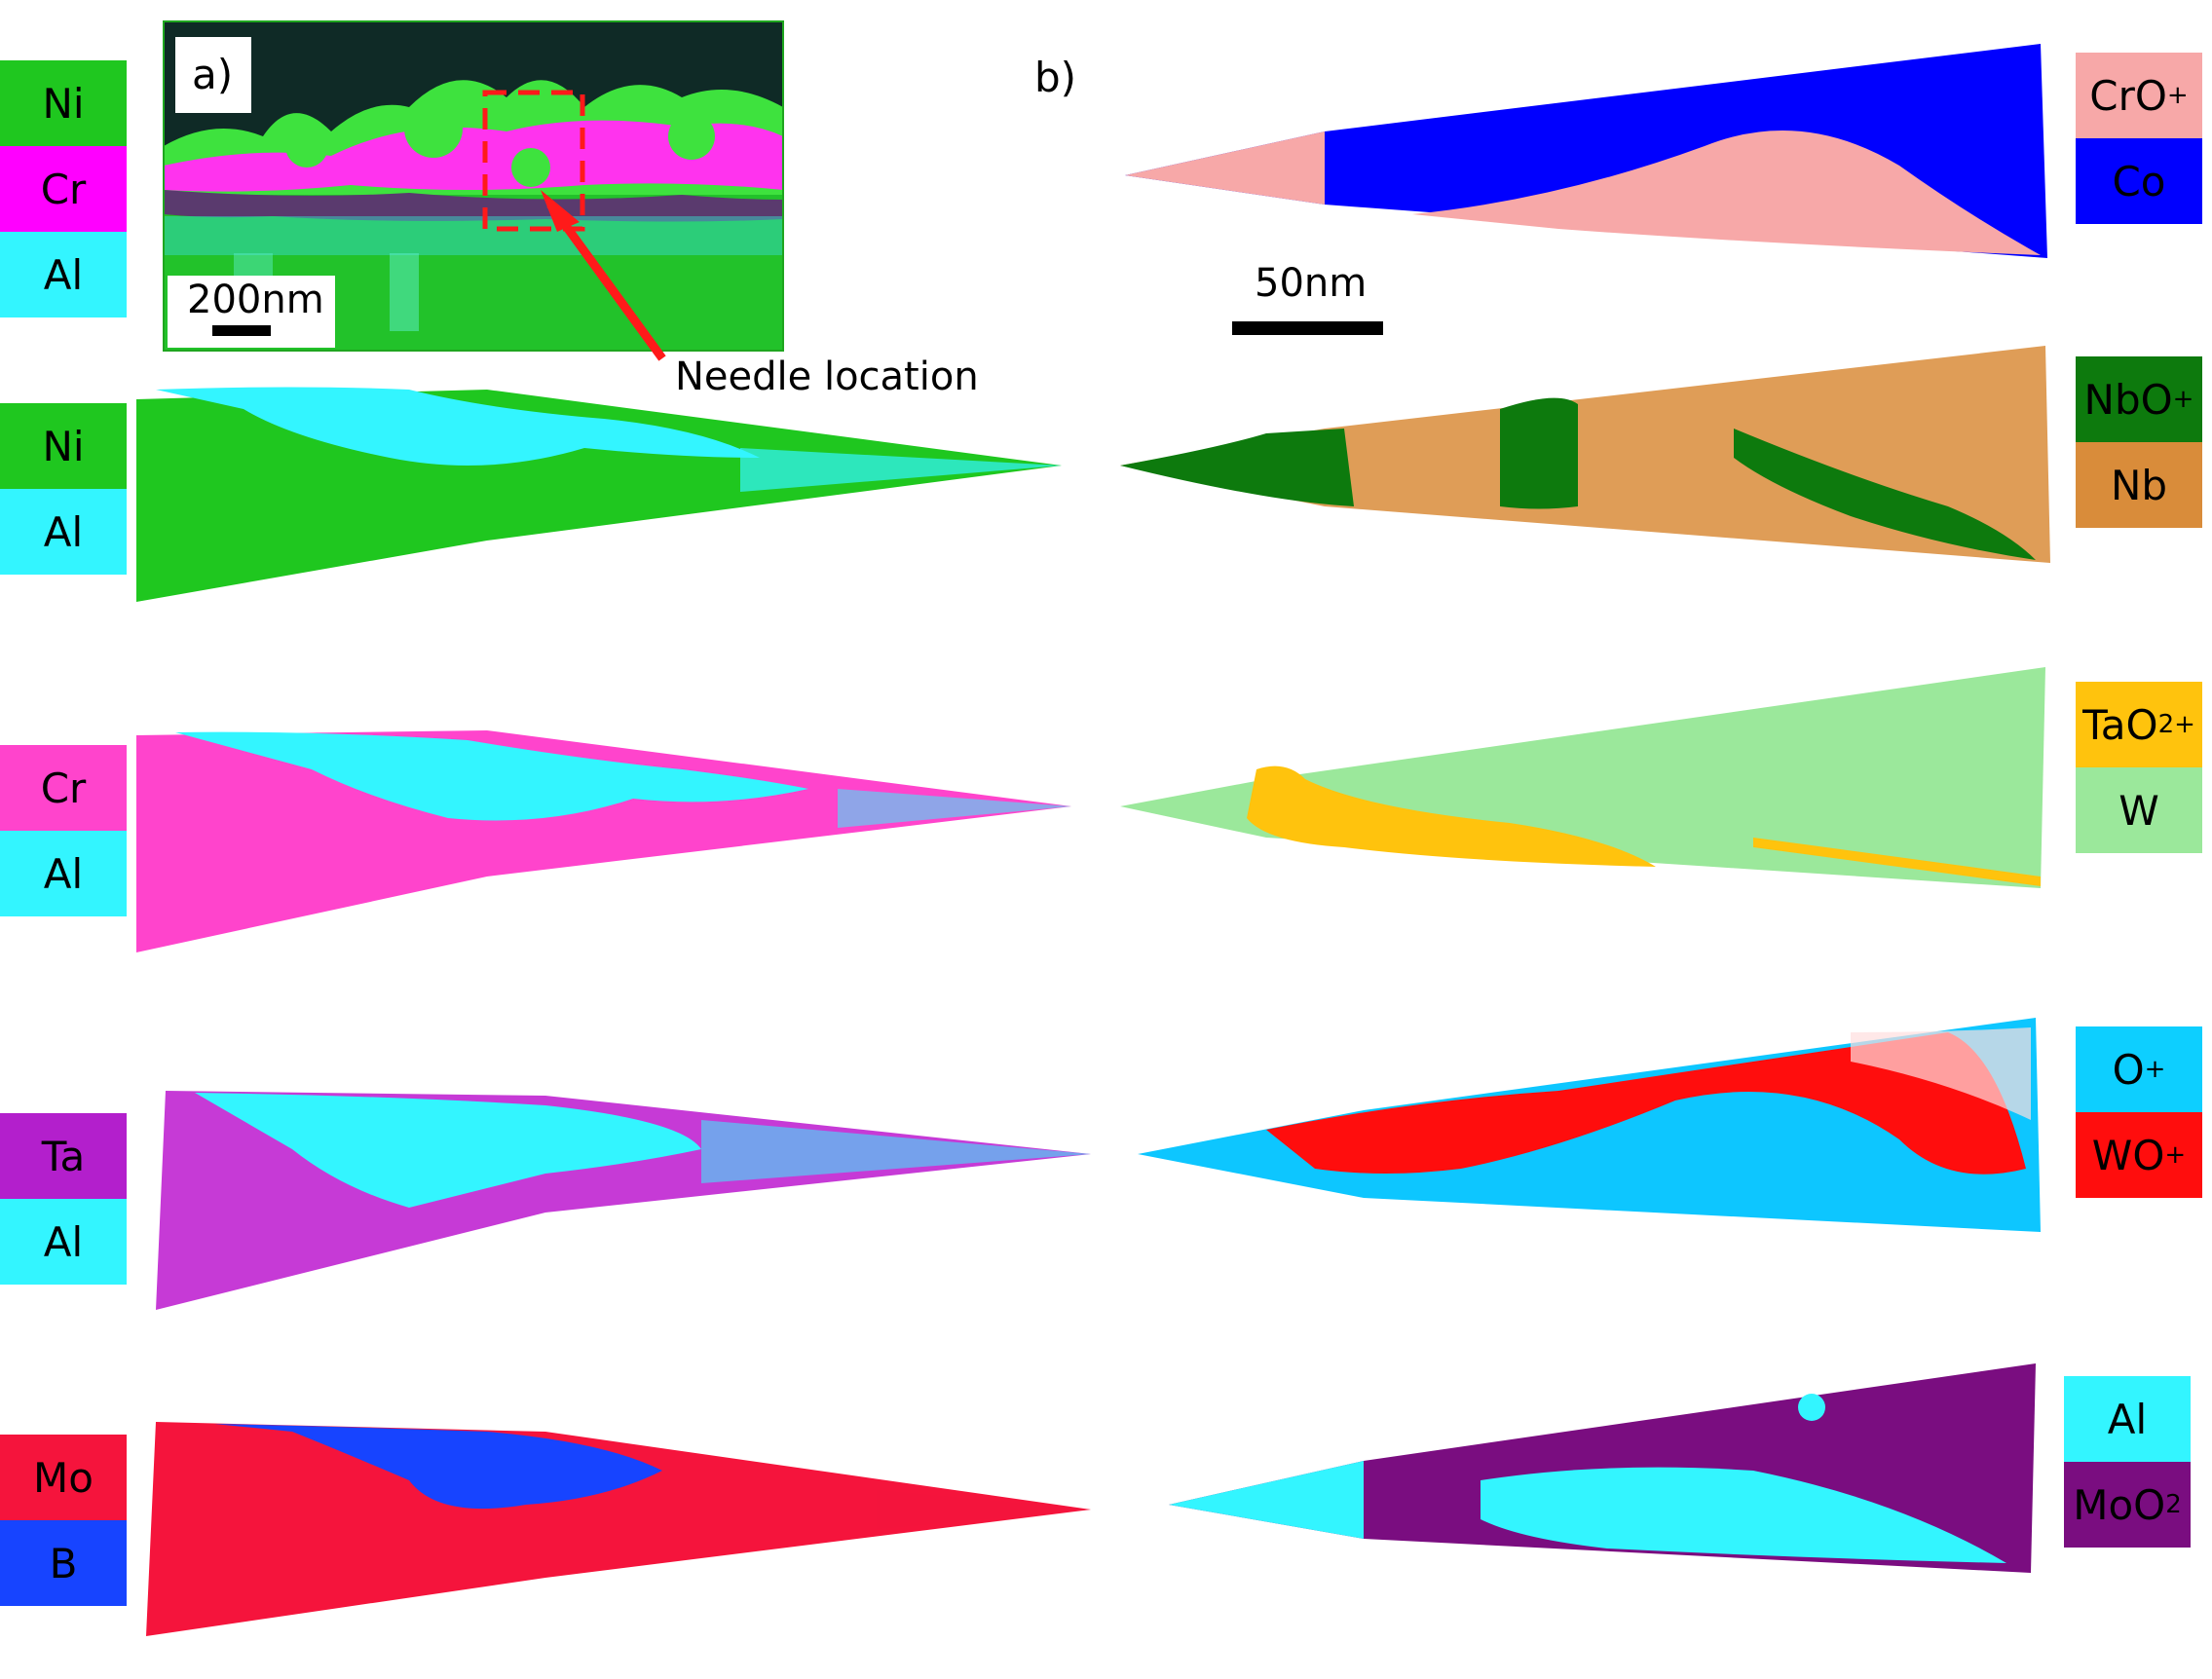 This screenshot has width=2212, height=1679. Describe the element at coordinates (242, 330) in the screenshot. I see `scalebar-a-bar` at that location.